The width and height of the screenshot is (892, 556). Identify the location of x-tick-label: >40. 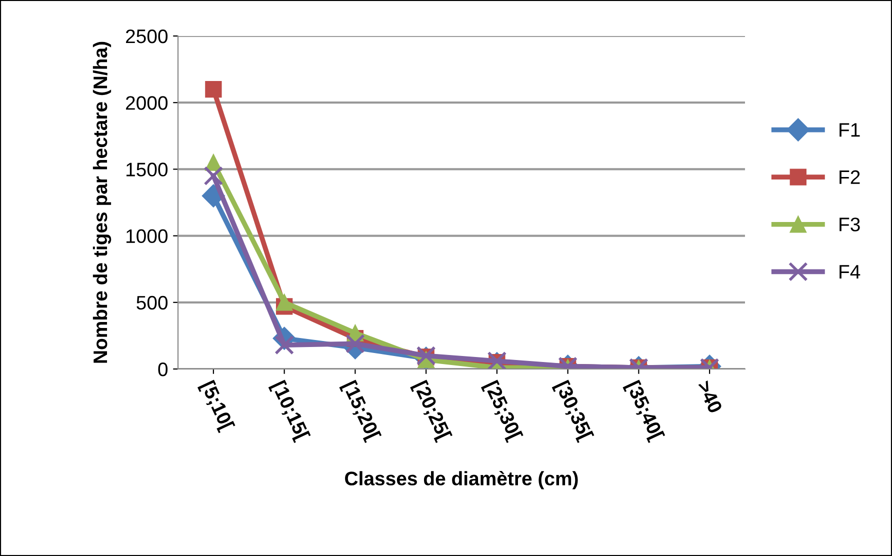
(709, 397).